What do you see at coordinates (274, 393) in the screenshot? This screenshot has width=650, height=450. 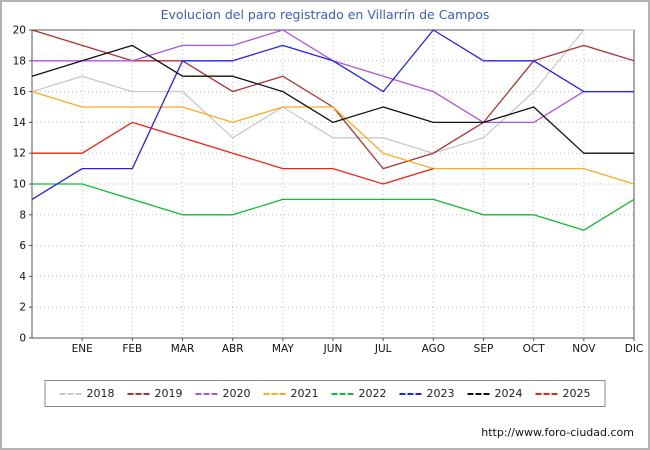 I see `legend-swatch-2021` at bounding box center [274, 393].